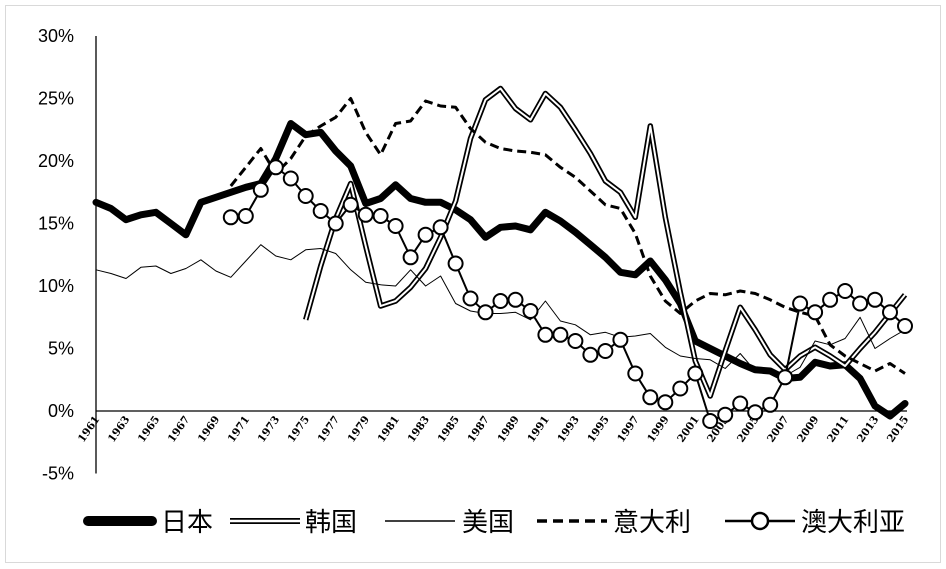 This screenshot has width=946, height=569. I want to click on y-tick-label: 20%, so click(56, 161).